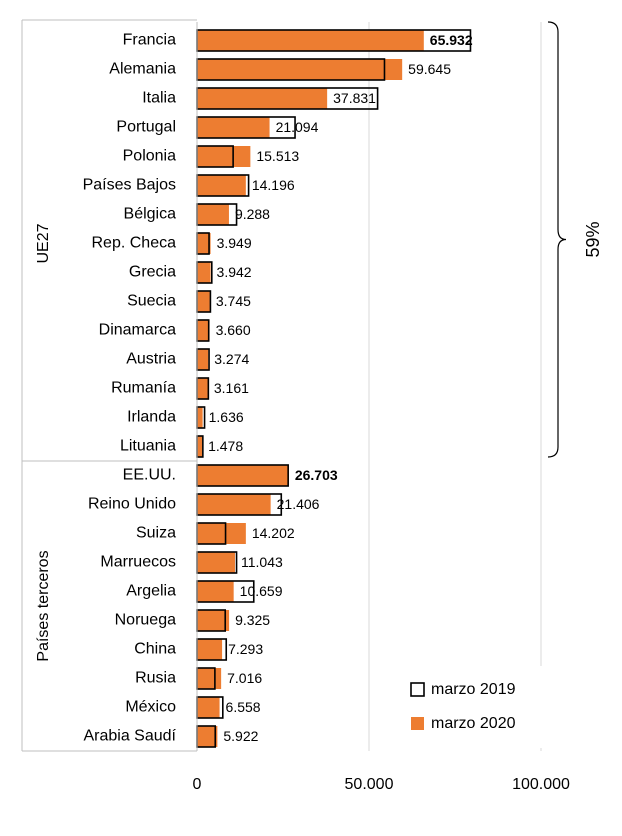 Image resolution: width=622 pixels, height=836 pixels. Describe the element at coordinates (129, 736) in the screenshot. I see `category-label: Arabia Saudí` at that location.